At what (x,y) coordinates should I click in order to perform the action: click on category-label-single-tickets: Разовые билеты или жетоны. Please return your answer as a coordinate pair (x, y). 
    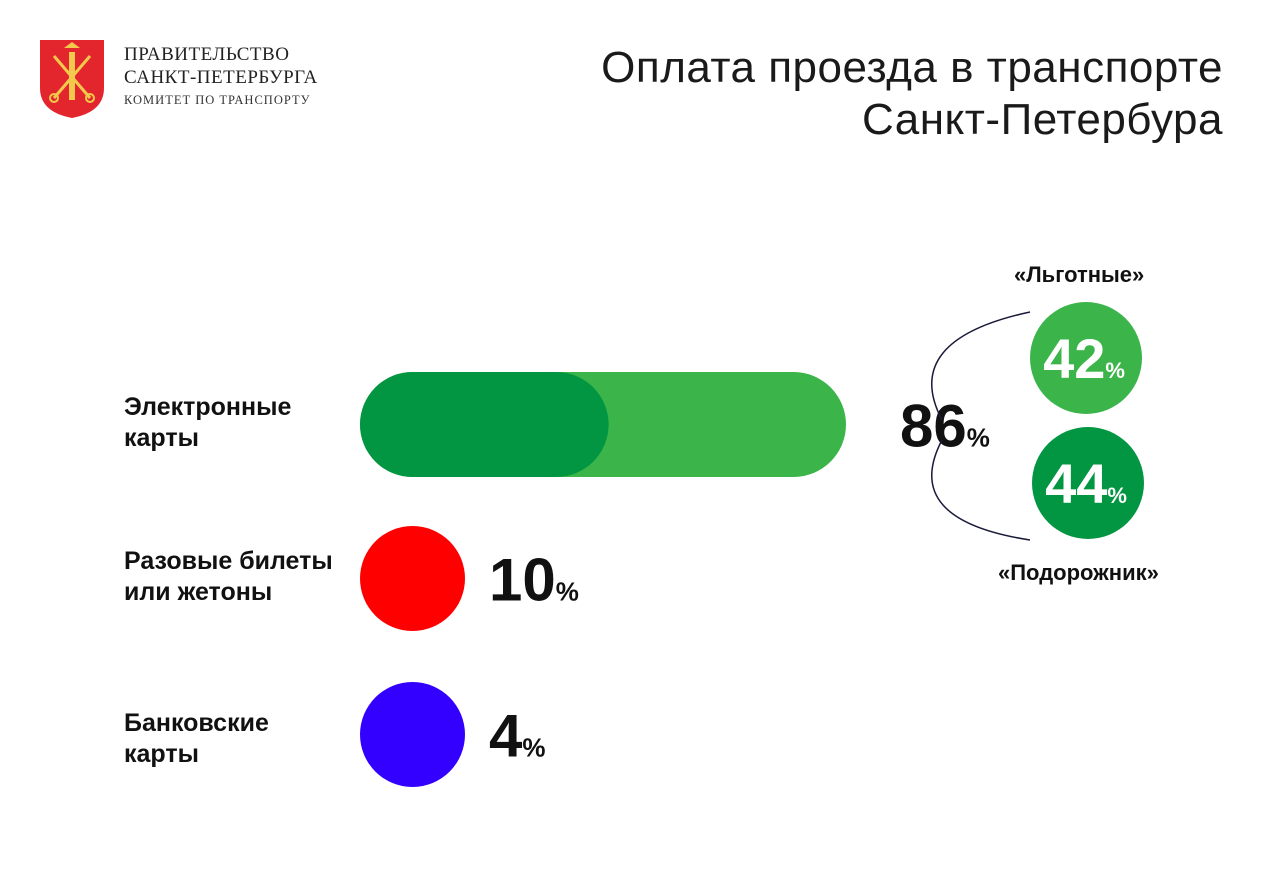
    Looking at the image, I should click on (228, 576).